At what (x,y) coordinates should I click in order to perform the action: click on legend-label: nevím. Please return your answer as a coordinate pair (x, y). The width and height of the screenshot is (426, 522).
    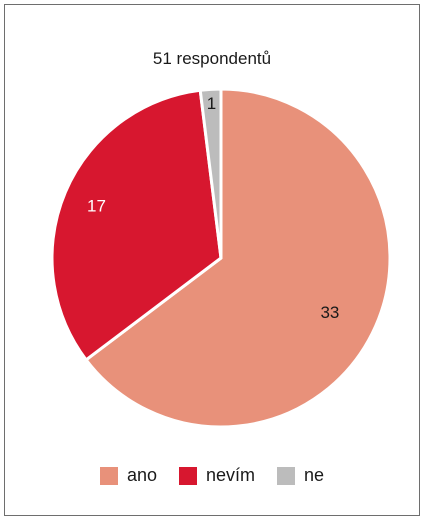
    Looking at the image, I should click on (230, 475).